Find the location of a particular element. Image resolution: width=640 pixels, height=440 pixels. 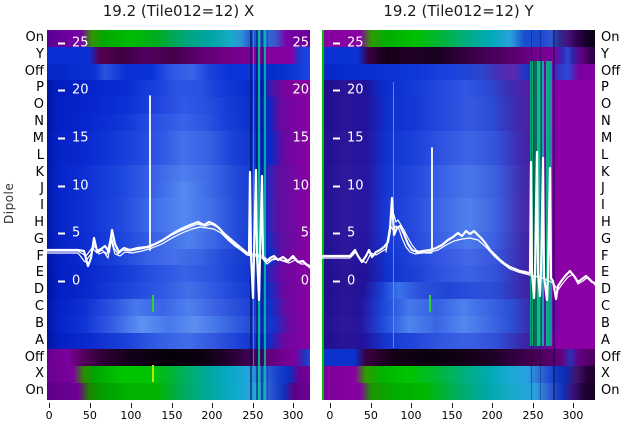

dipole-label-right: B is located at coordinates (605, 323).